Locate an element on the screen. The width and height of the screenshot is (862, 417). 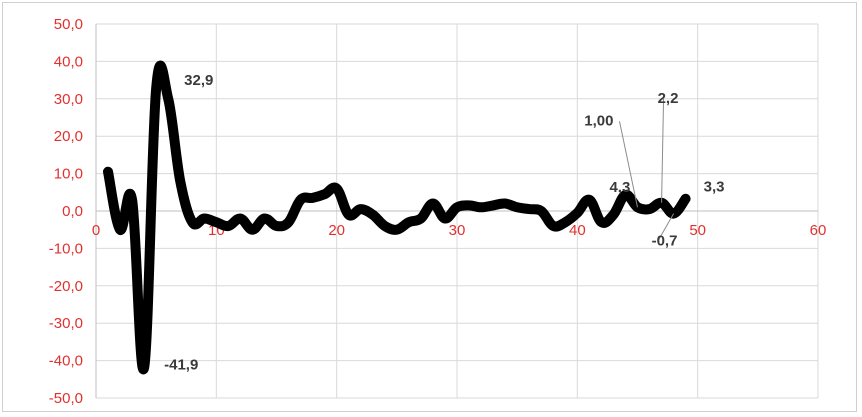
y-tick-label: 50,0 is located at coordinates (68, 24).